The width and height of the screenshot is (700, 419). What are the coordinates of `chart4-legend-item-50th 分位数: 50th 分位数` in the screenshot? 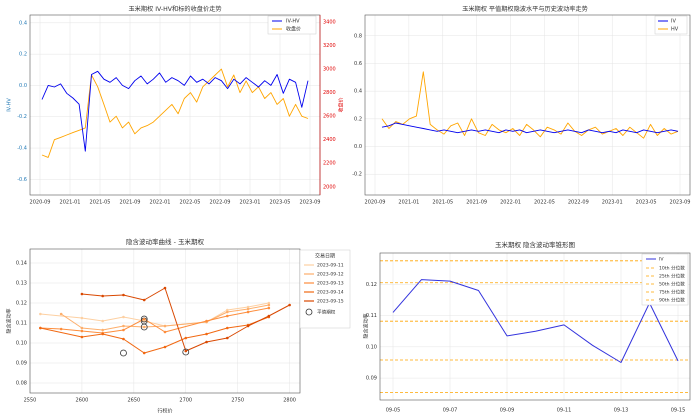 It's located at (672, 284).